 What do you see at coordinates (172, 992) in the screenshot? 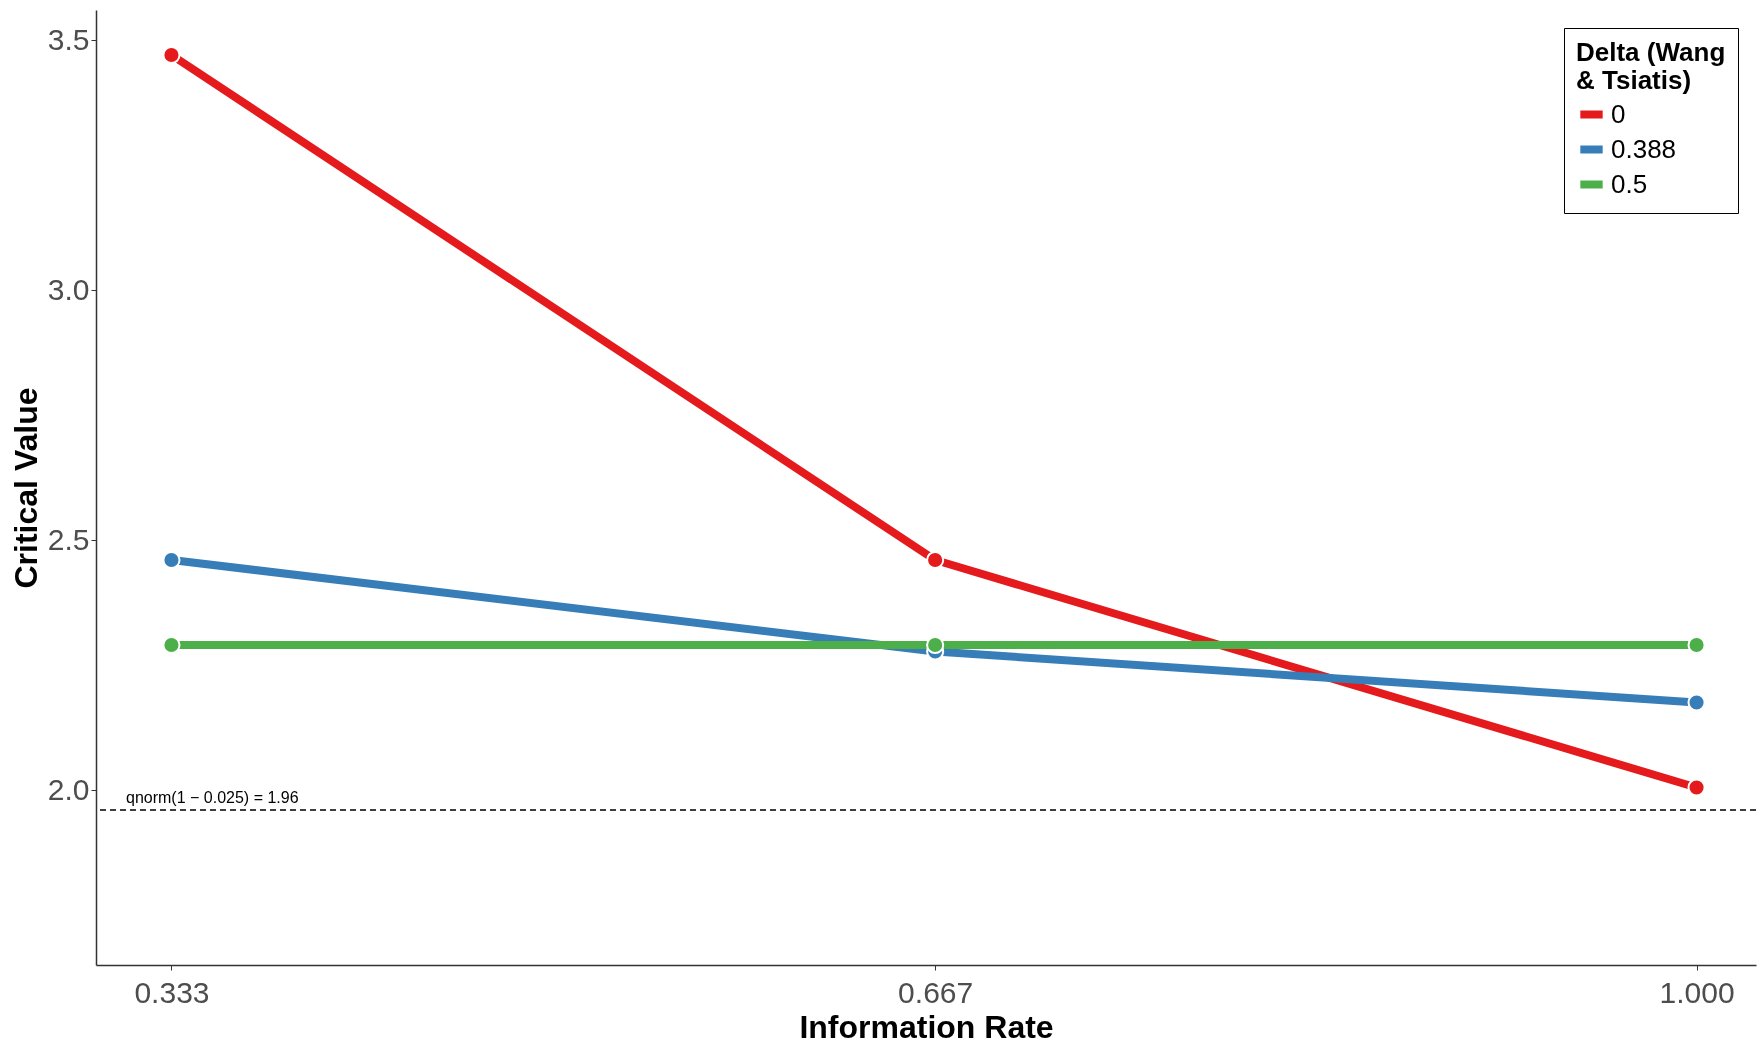
I see `x-tick-label: 0.333` at bounding box center [172, 992].